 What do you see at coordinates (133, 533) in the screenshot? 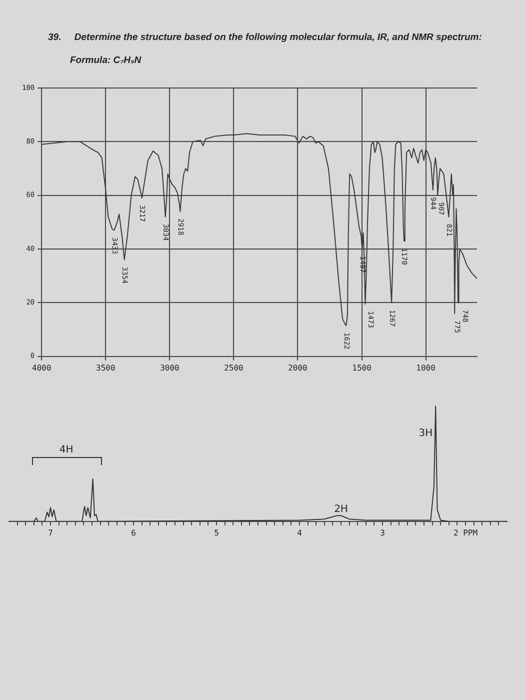
I see `x-tick-label: 6` at bounding box center [133, 533].